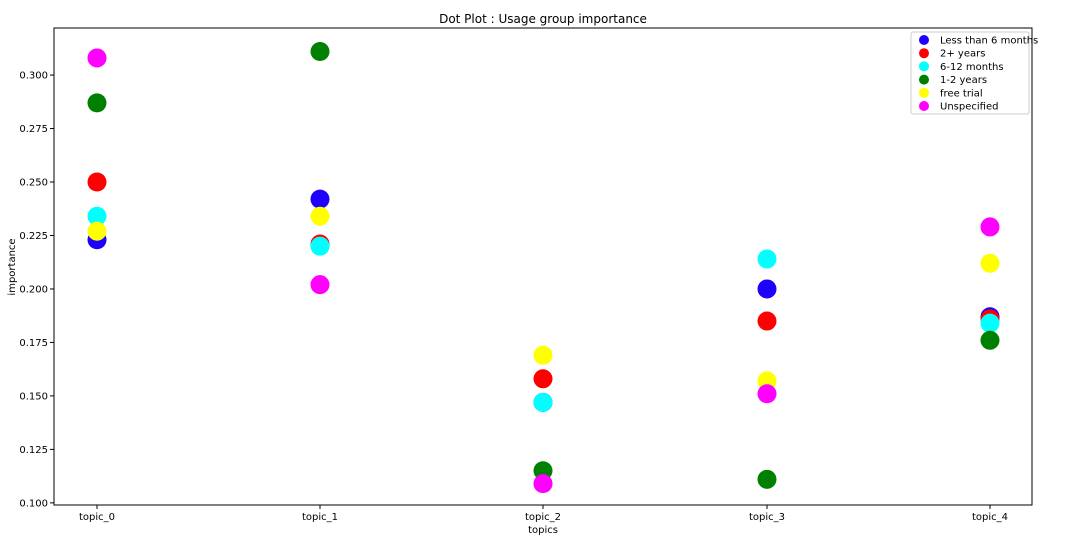 The width and height of the screenshot is (1068, 560). I want to click on x-tick-label: topic_4, so click(990, 517).